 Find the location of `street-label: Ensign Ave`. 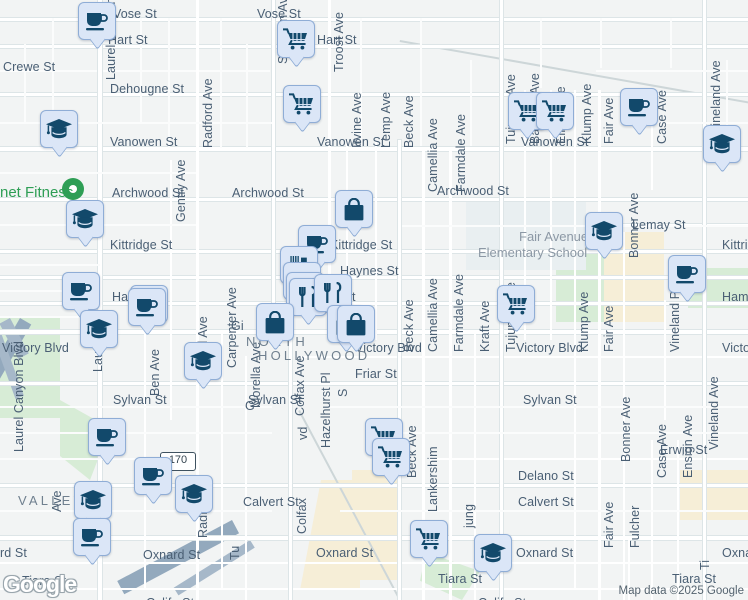

street-label: Ensign Ave is located at coordinates (688, 446).